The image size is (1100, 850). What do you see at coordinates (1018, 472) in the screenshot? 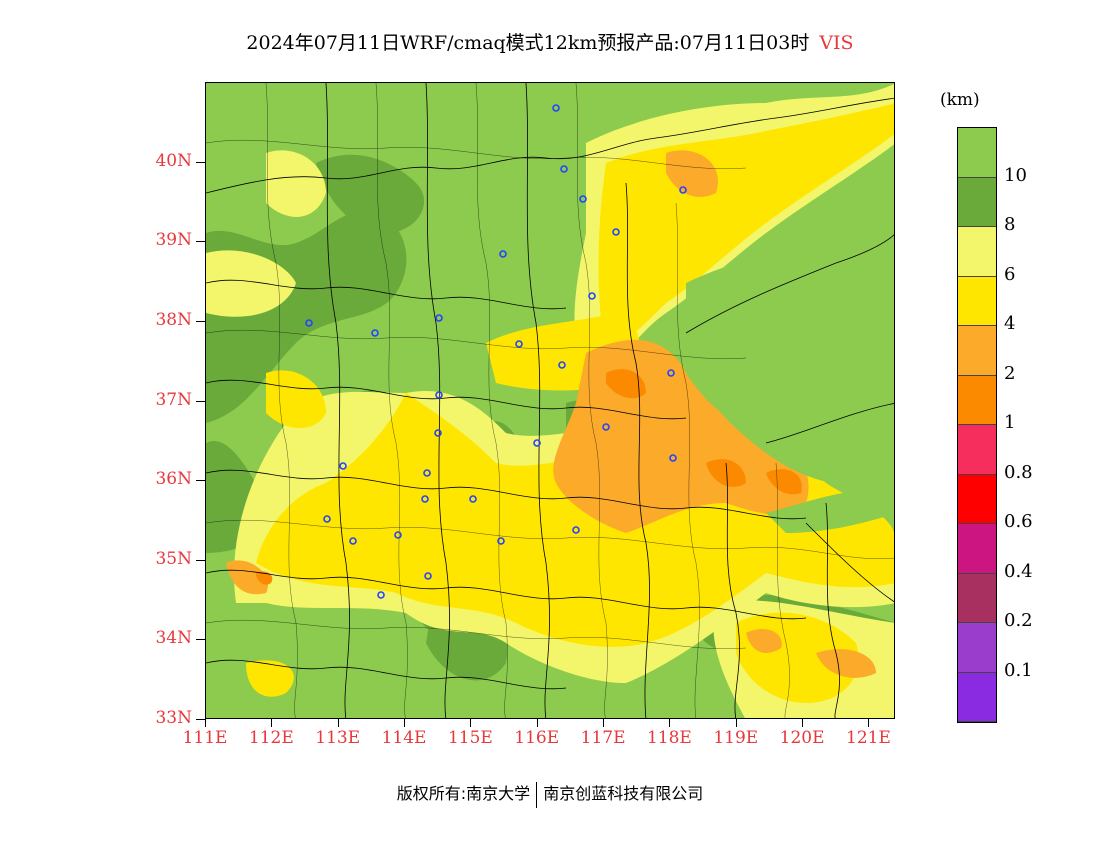
I see `colorbar-label: 0.8` at bounding box center [1018, 472].